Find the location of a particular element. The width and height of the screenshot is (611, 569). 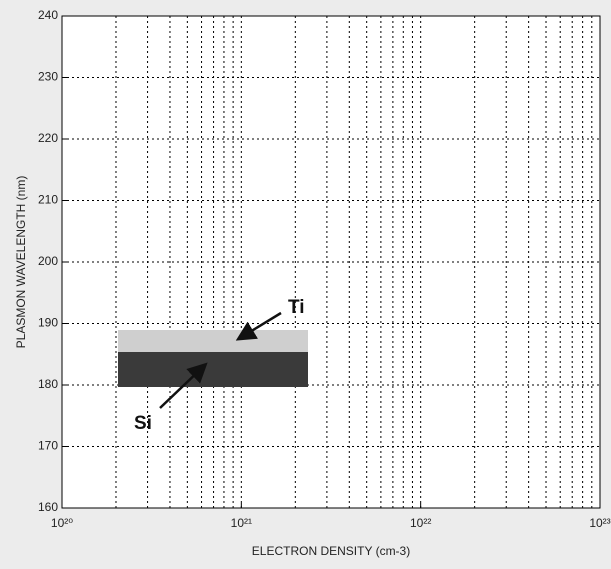

x-tick-label: 10²³ is located at coordinates (599, 523).